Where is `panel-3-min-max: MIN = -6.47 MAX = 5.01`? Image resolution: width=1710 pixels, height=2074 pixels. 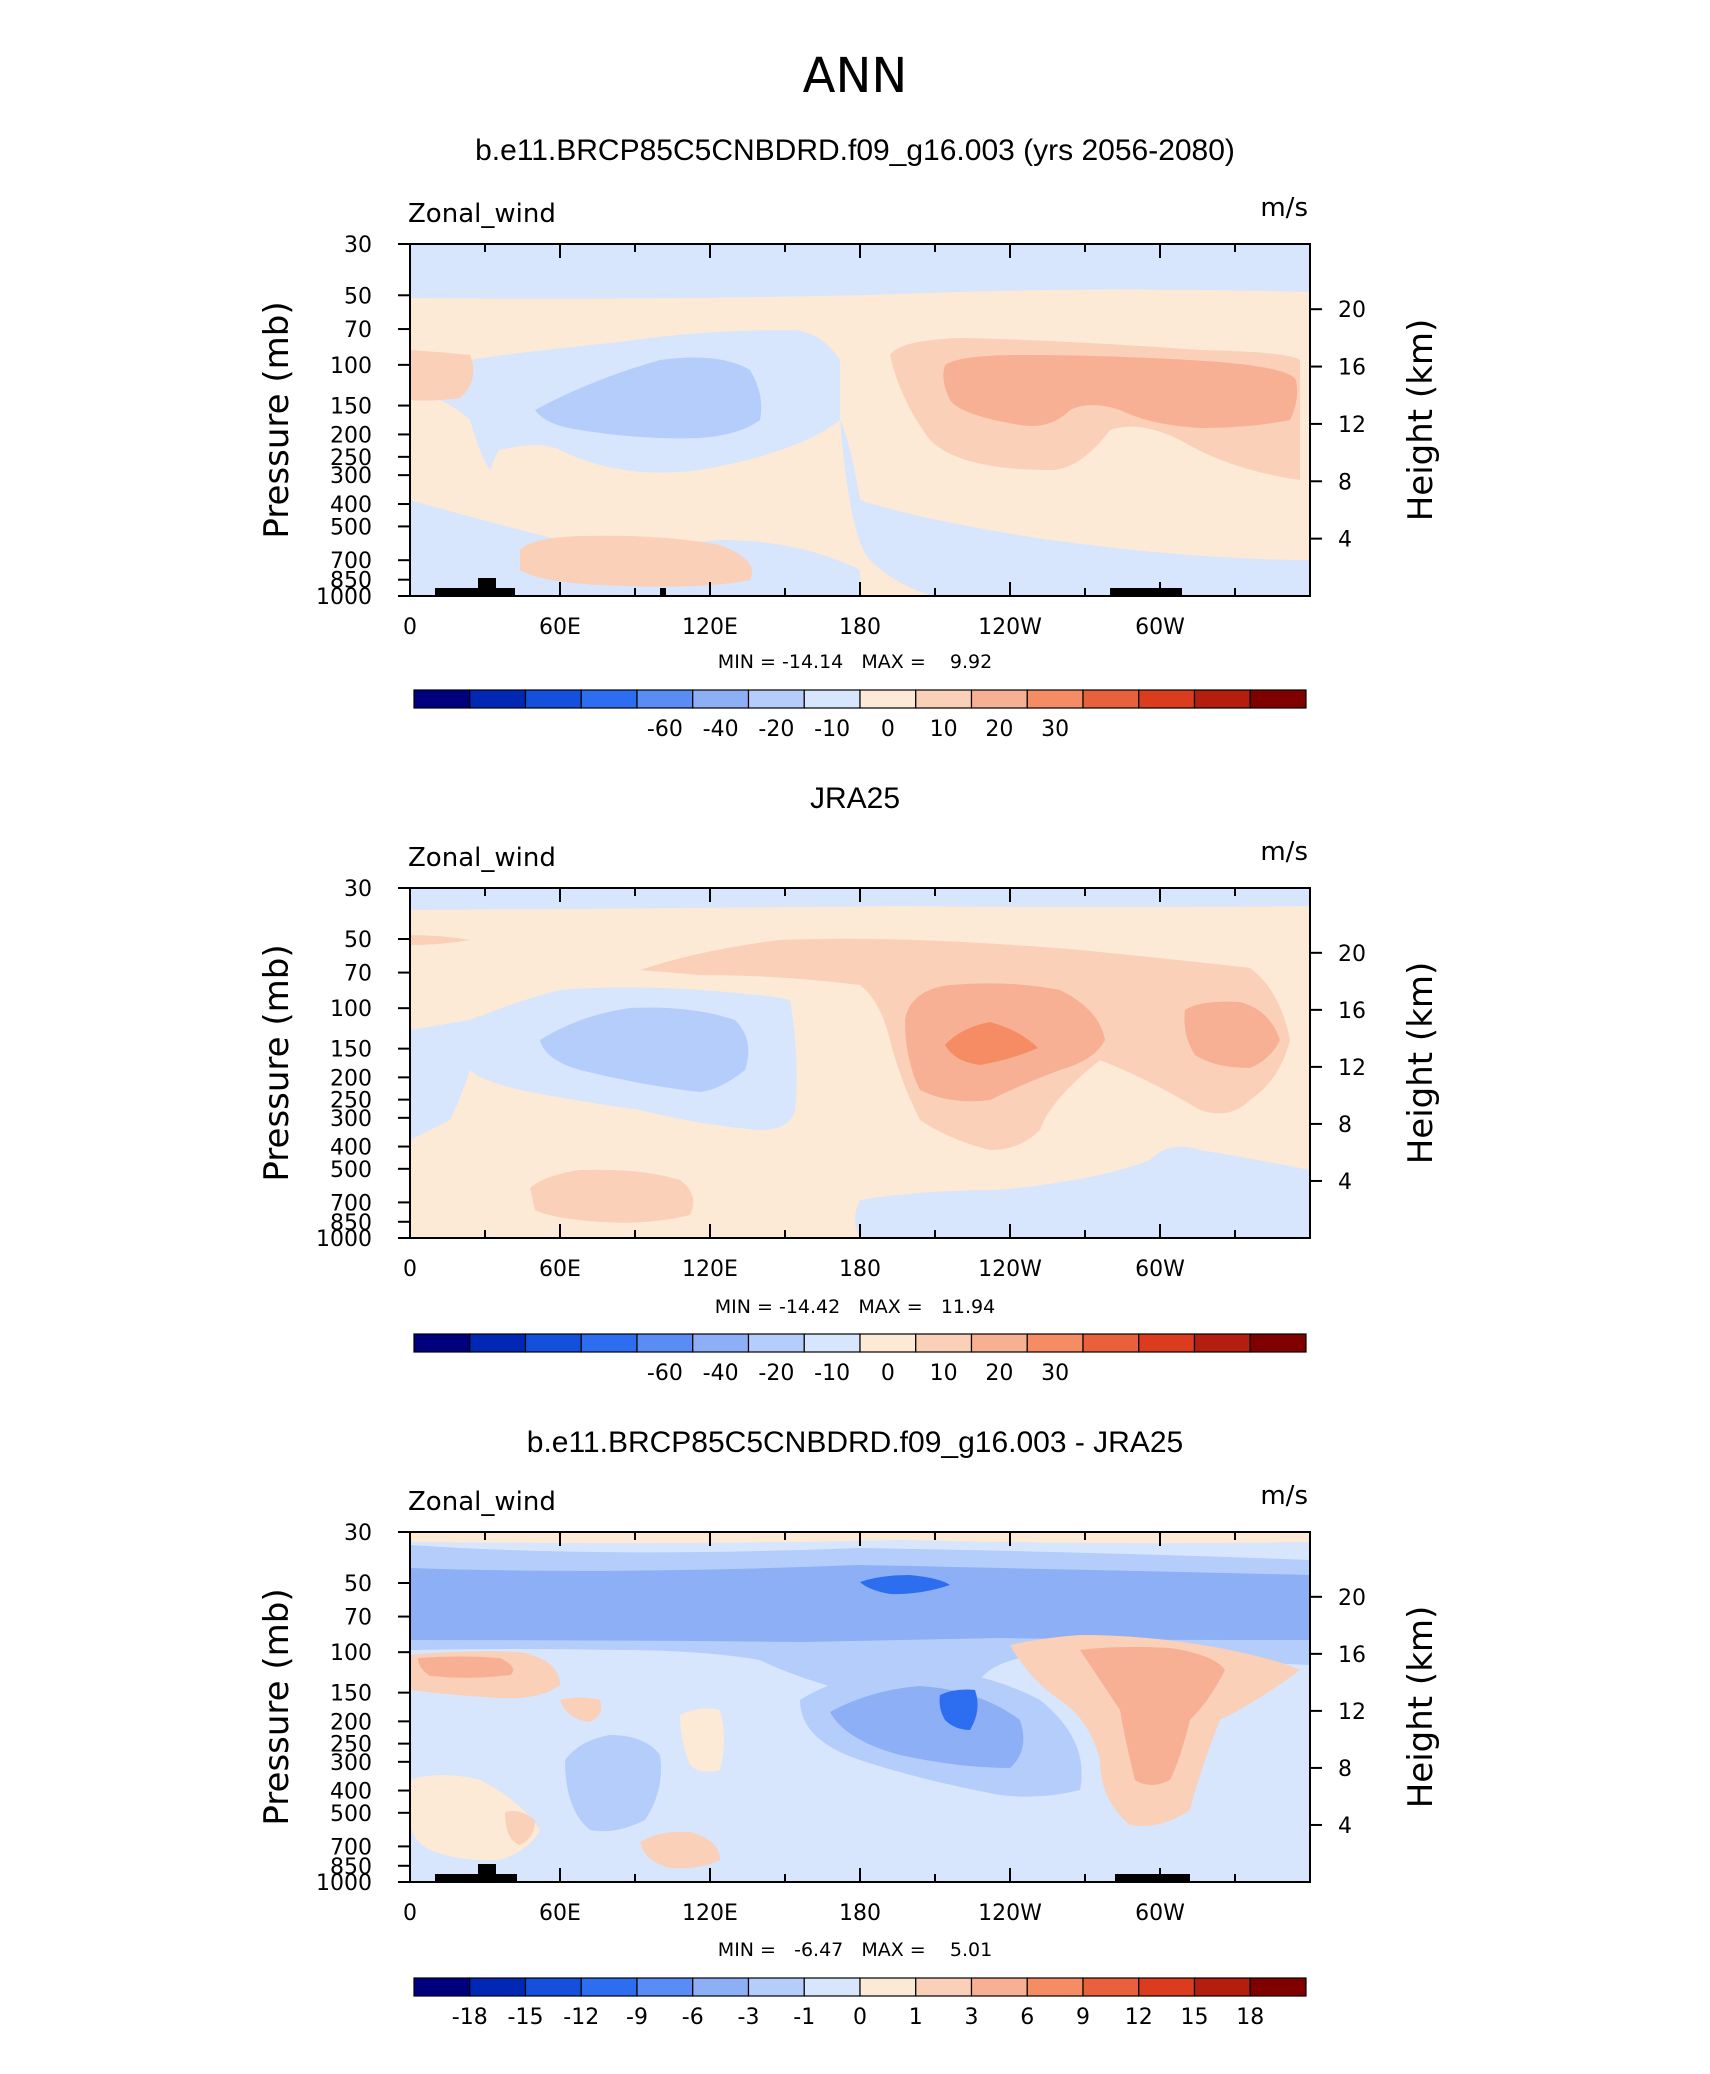 panel-3-min-max: MIN = -6.47 MAX = 5.01 is located at coordinates (855, 1950).